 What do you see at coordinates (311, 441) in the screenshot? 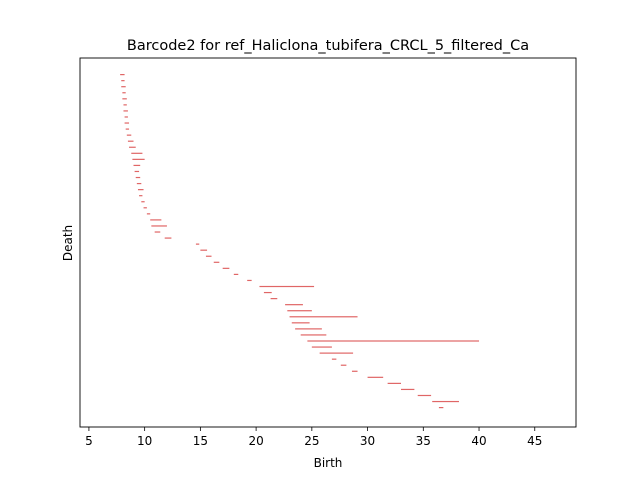
I see `x-tick-label: 25` at bounding box center [311, 441].